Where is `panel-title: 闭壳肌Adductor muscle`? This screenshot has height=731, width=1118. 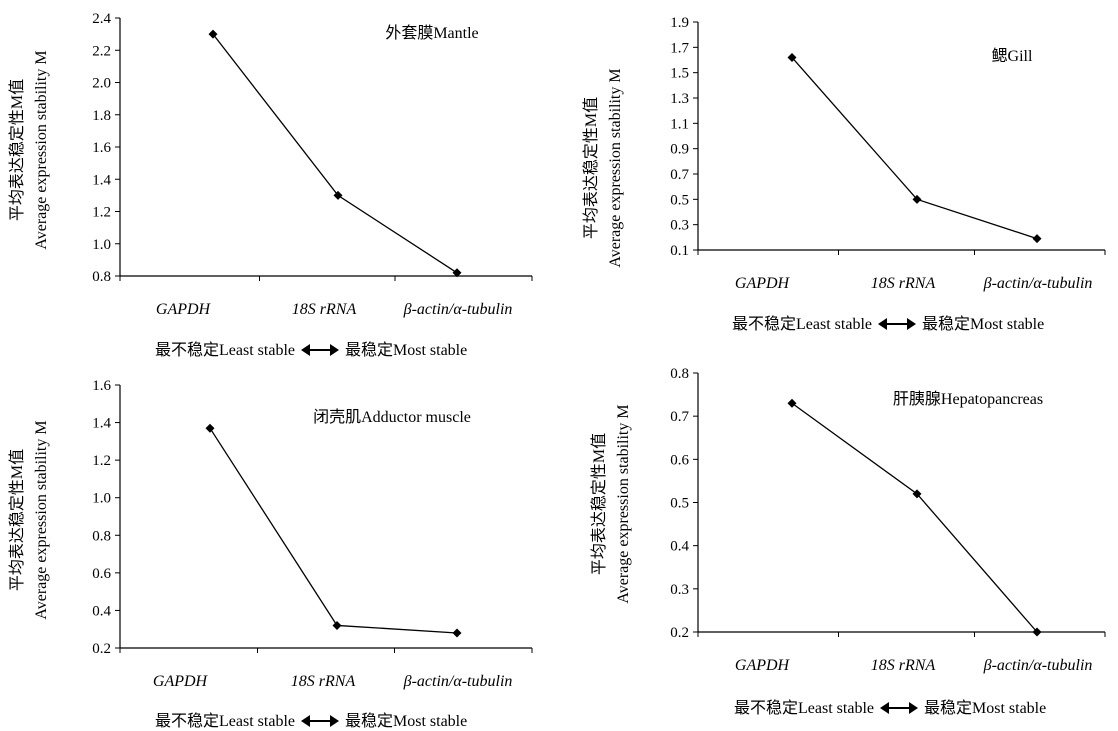
panel-title: 闭壳肌Adductor muscle is located at coordinates (392, 417).